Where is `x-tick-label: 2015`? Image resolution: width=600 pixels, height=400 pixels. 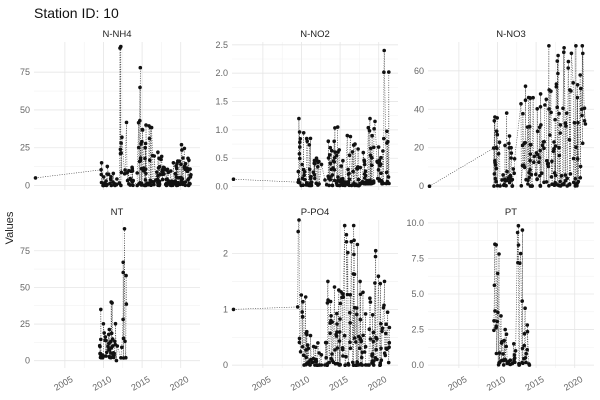 x-tick-label: 2015 is located at coordinates (140, 383).